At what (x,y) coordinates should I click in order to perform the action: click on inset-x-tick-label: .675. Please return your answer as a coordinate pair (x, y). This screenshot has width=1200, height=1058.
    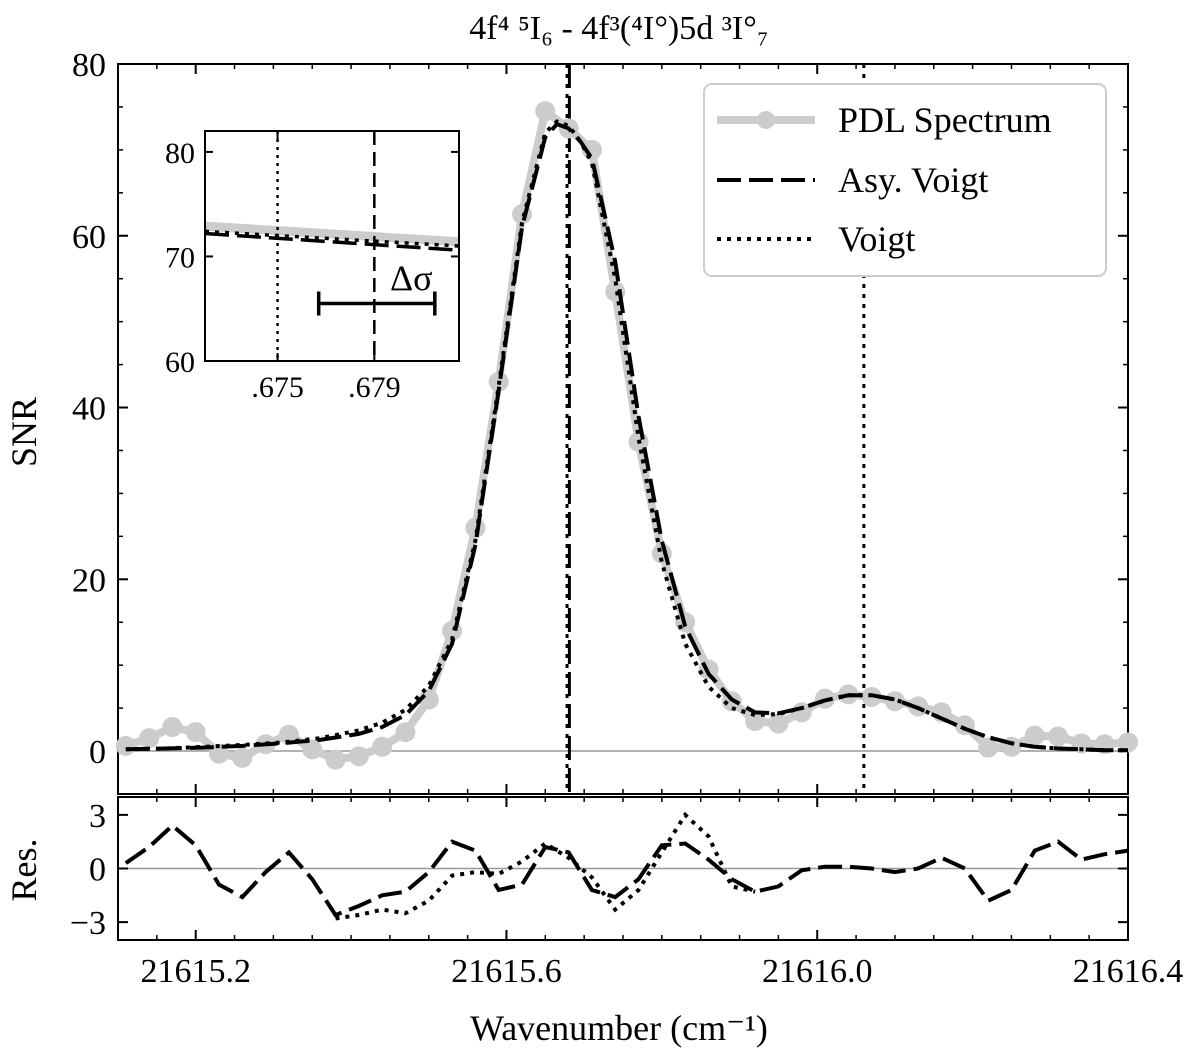
    Looking at the image, I should click on (277, 387).